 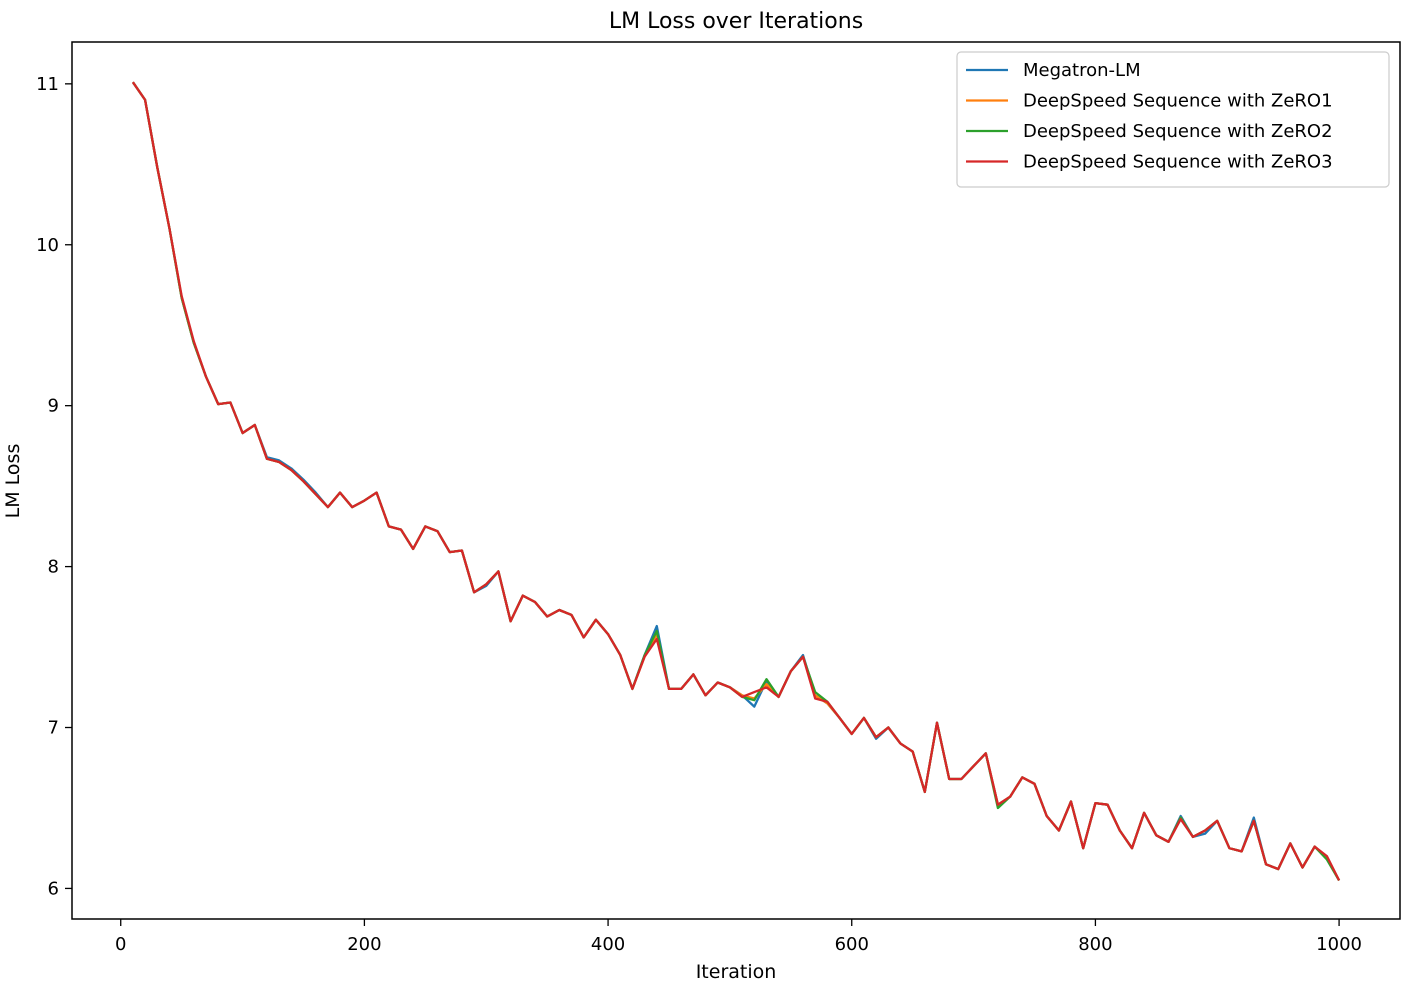 I want to click on legend-label: Megatron-LM, so click(x=1082, y=70).